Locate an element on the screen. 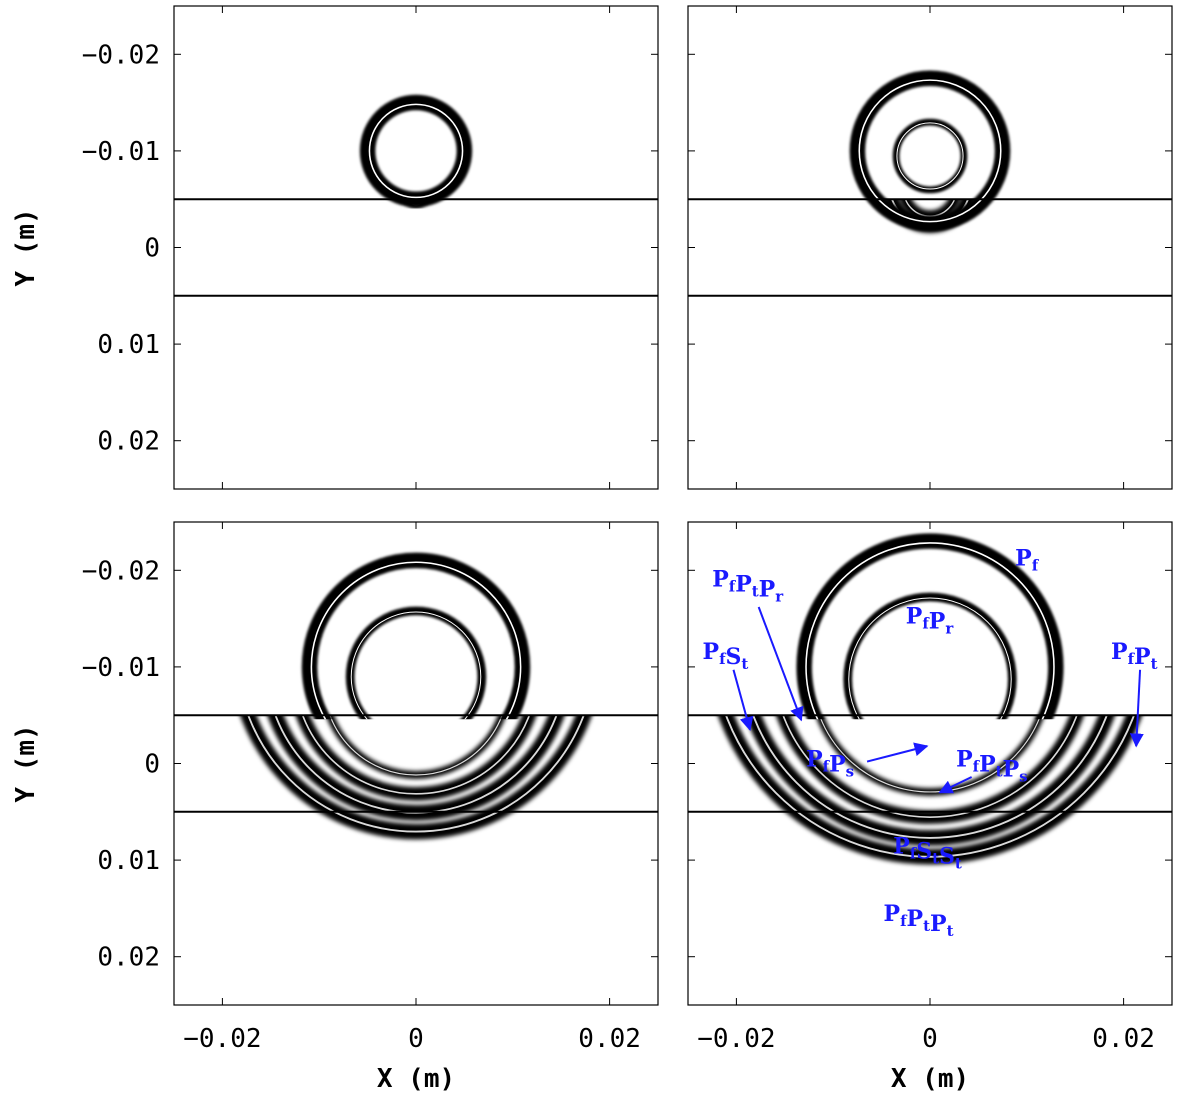 The image size is (1178, 1099). wave-label: PfPt is located at coordinates (1134, 656).